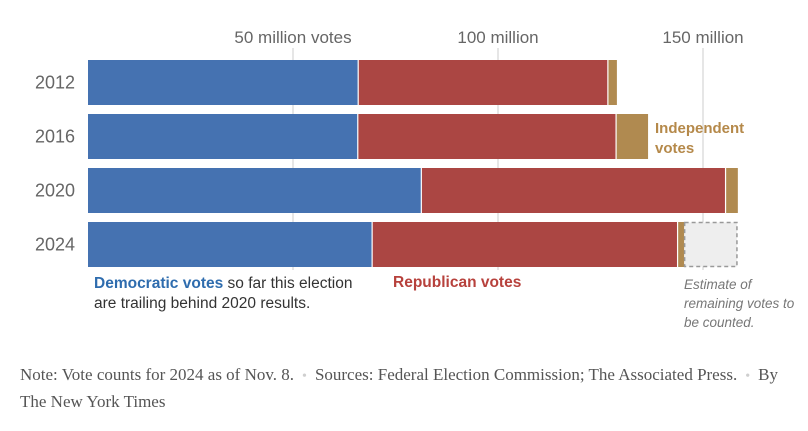 The width and height of the screenshot is (808, 431). I want to click on democratic-votes-label: Democratic votes, so click(159, 283).